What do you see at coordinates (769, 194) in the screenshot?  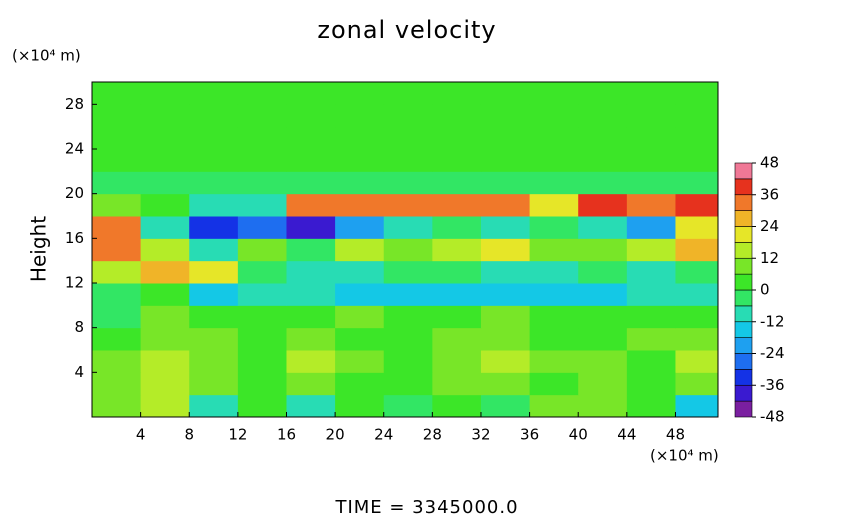 I see `colorbar-label: 36` at bounding box center [769, 194].